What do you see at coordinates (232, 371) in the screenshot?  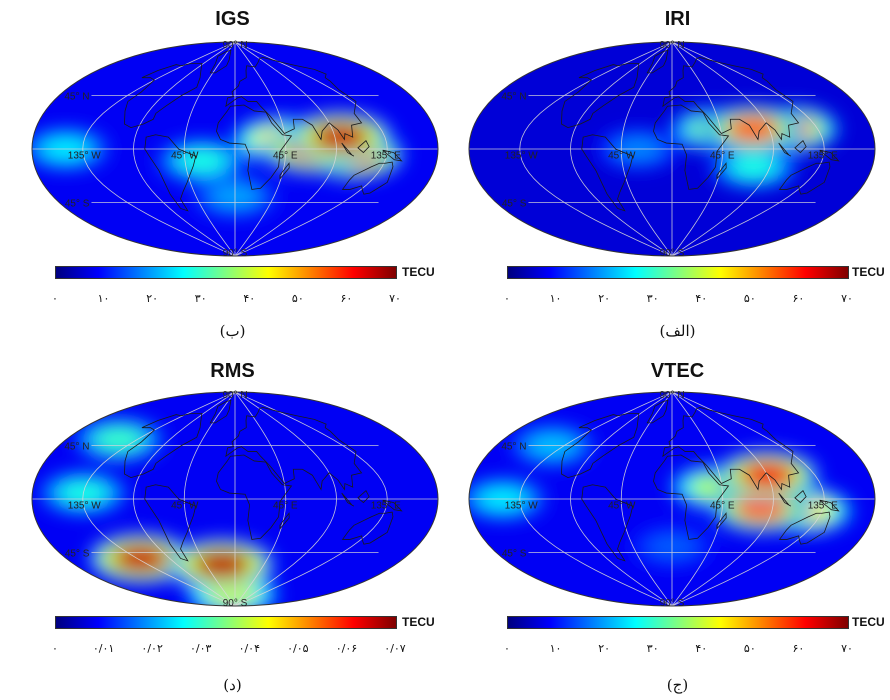 I see `chart-title: RMS` at bounding box center [232, 371].